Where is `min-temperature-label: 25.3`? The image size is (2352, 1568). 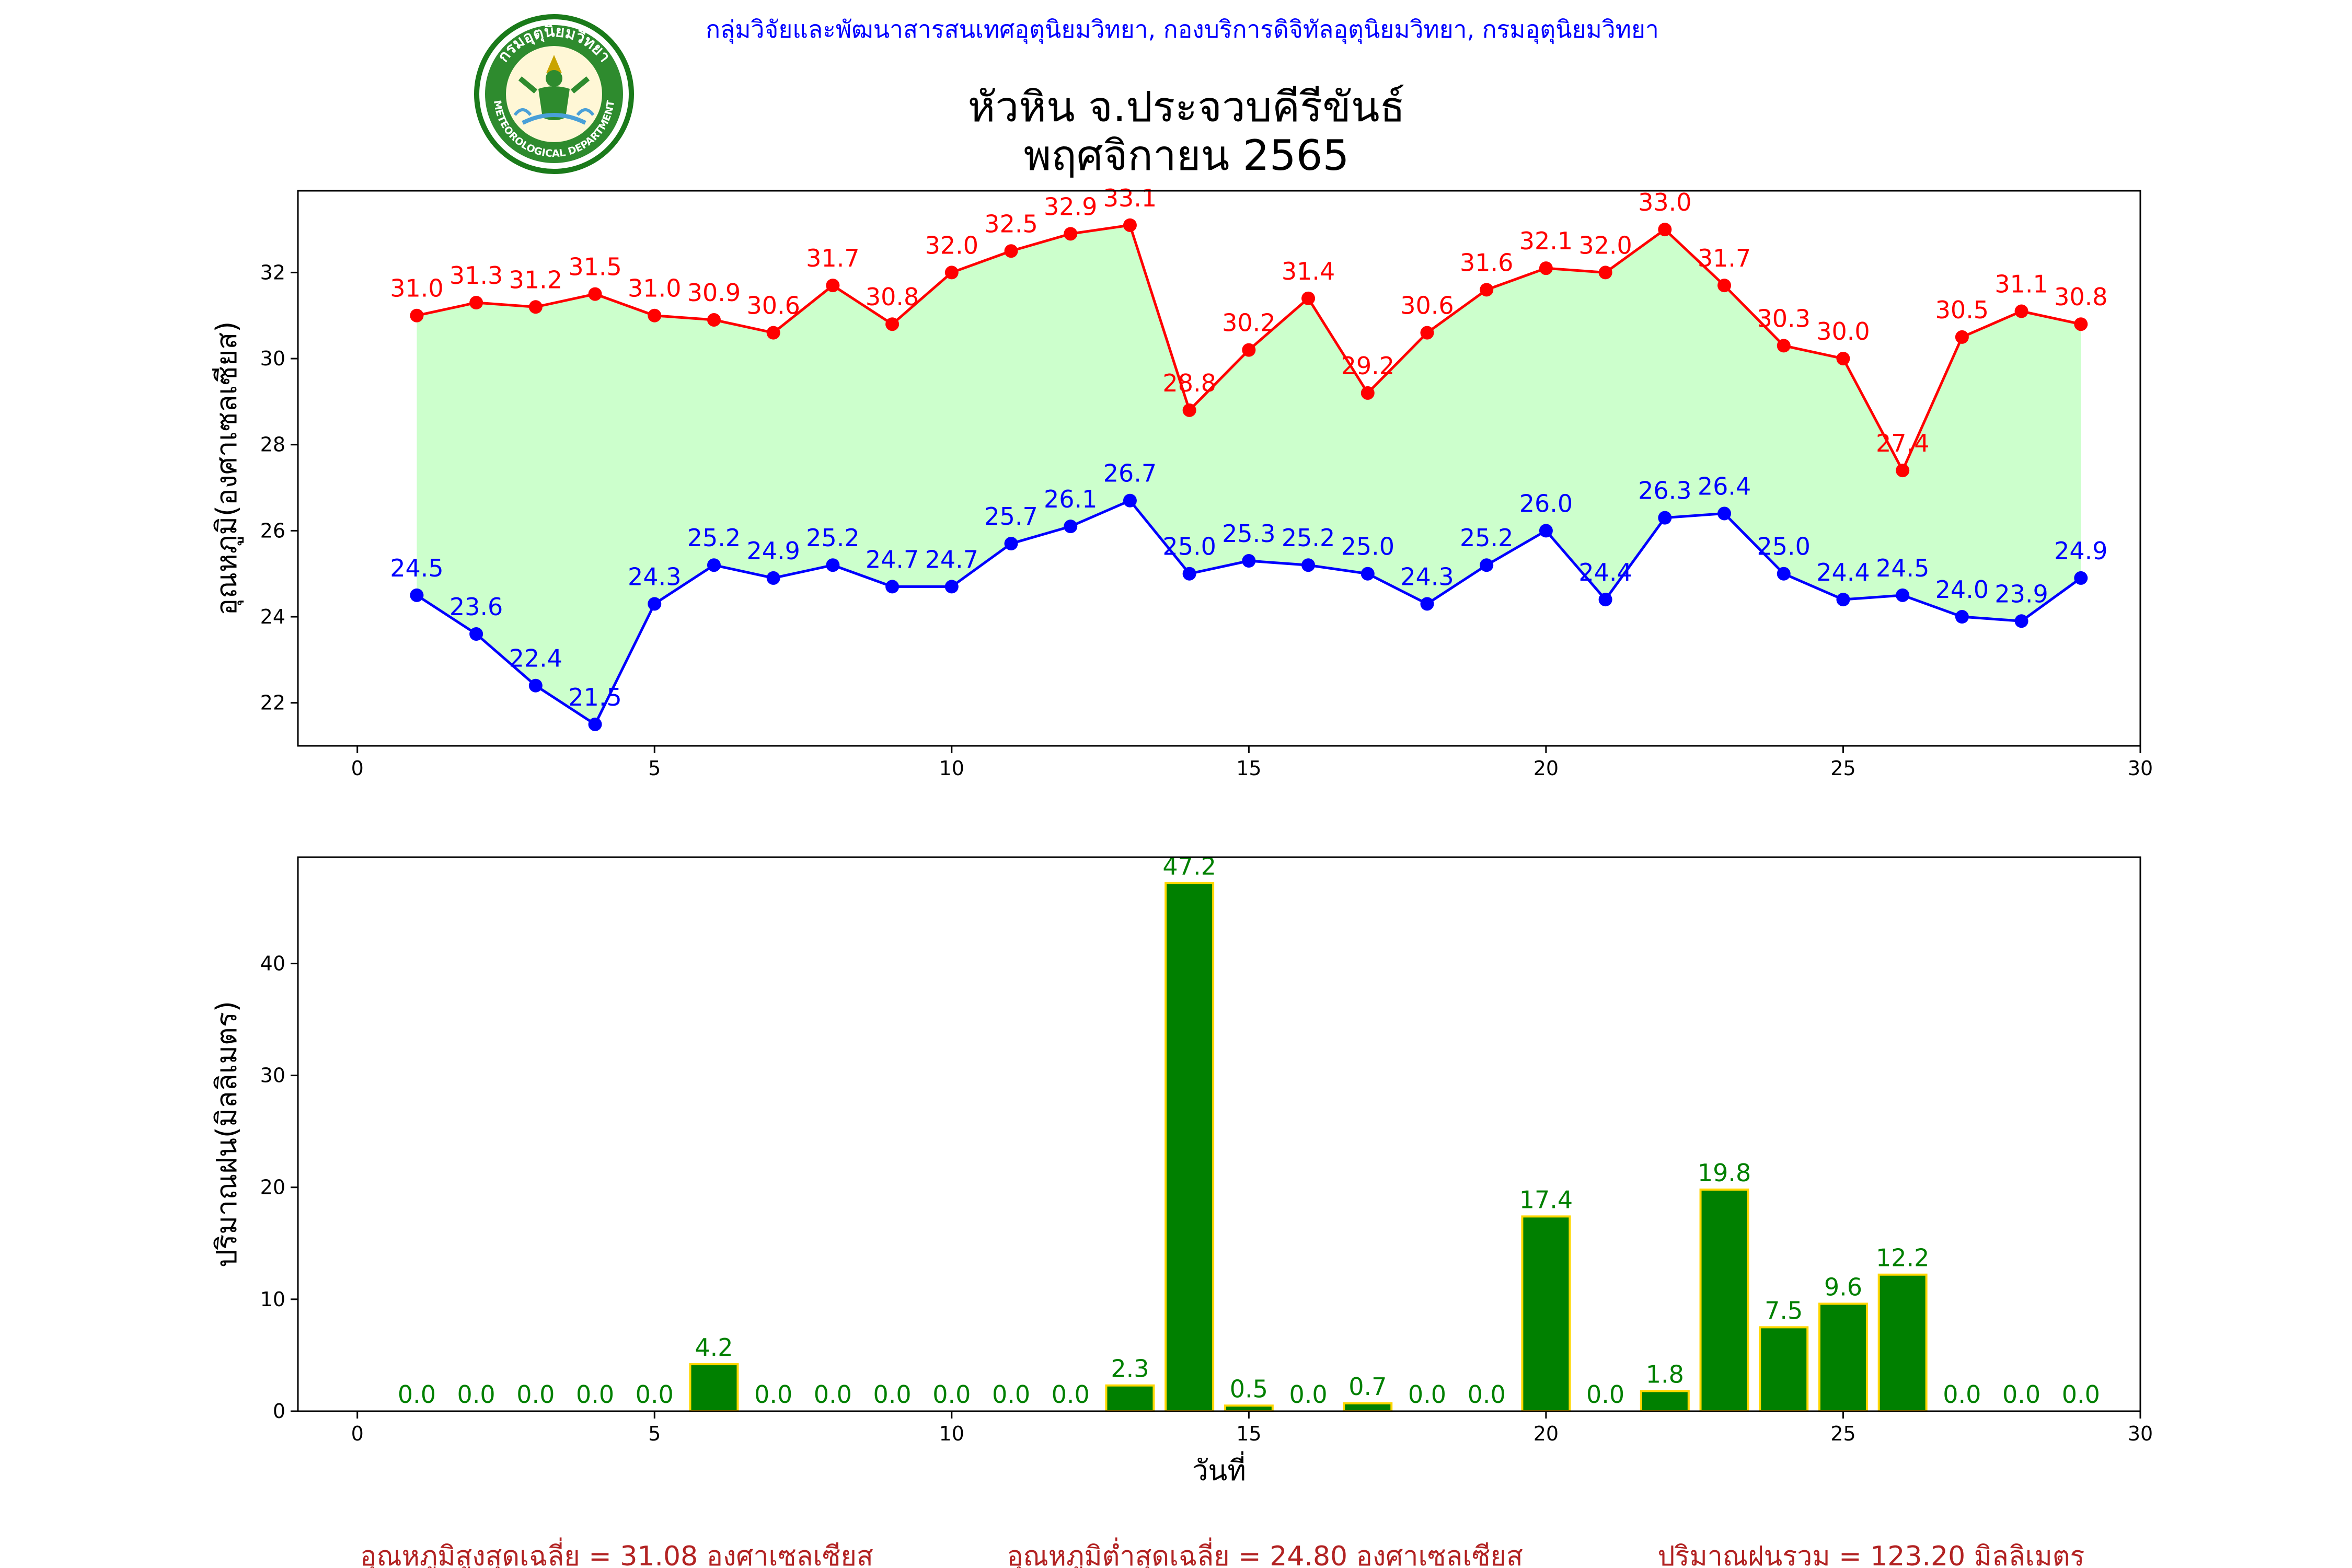
min-temperature-label: 25.3 is located at coordinates (1248, 534).